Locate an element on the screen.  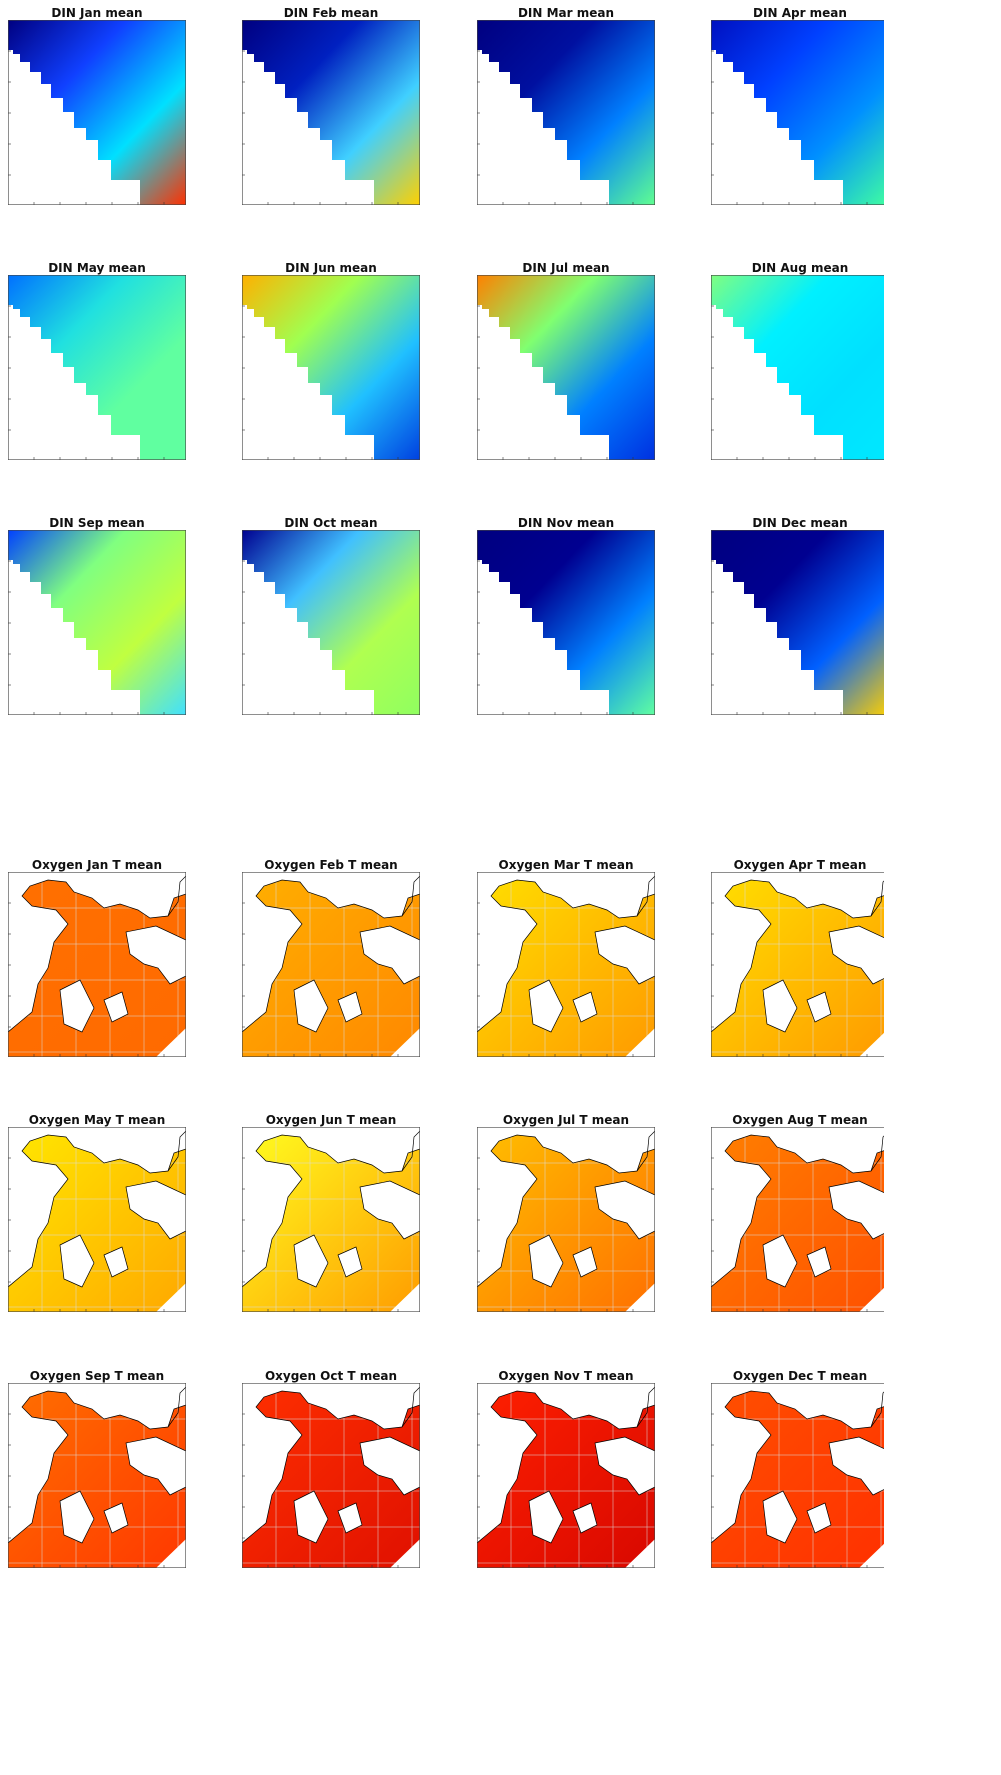
panel-title: DIN Dec mean is located at coordinates (800, 523).